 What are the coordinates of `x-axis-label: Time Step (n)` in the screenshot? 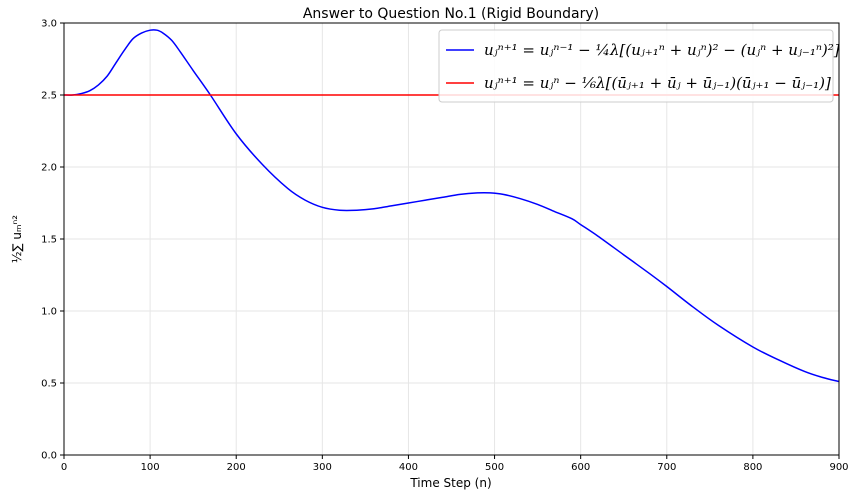 It's located at (450, 483).